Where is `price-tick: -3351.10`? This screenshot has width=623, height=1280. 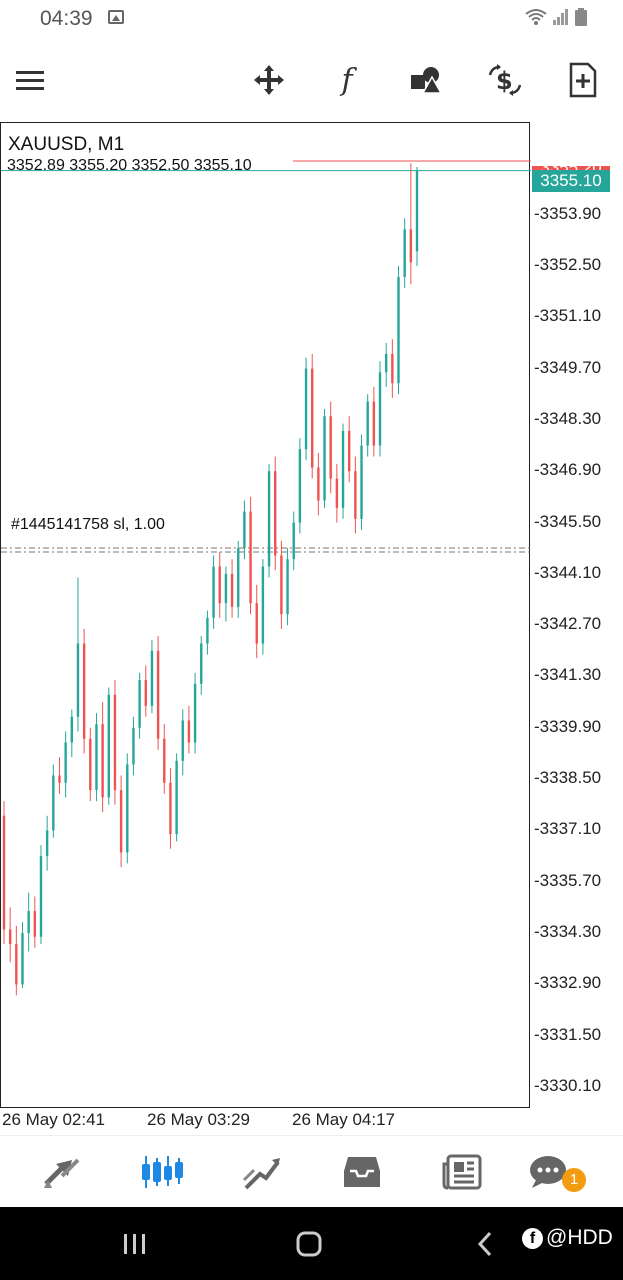 price-tick: -3351.10 is located at coordinates (568, 316).